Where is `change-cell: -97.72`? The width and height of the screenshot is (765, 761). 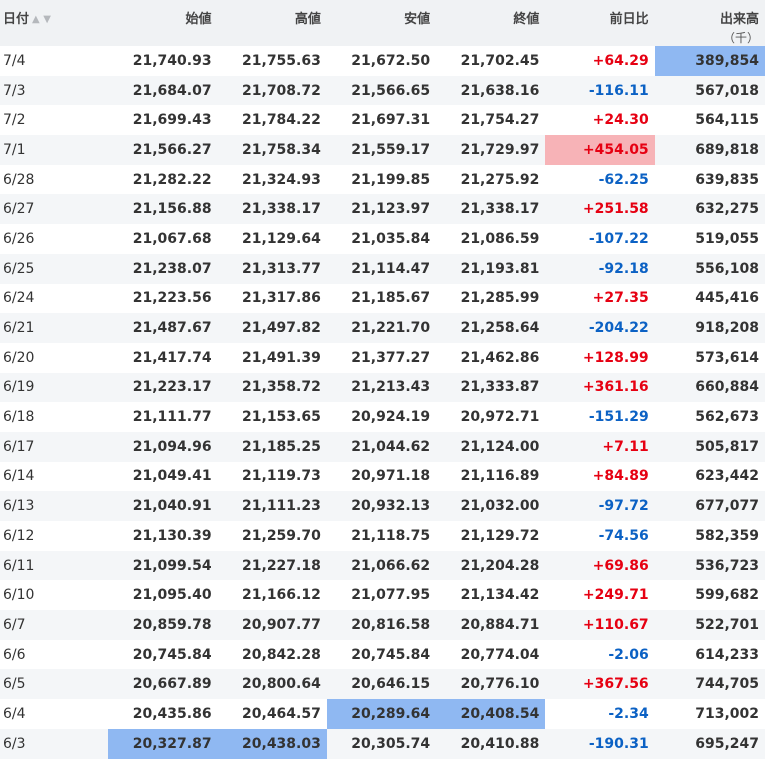
change-cell: -97.72 is located at coordinates (600, 506).